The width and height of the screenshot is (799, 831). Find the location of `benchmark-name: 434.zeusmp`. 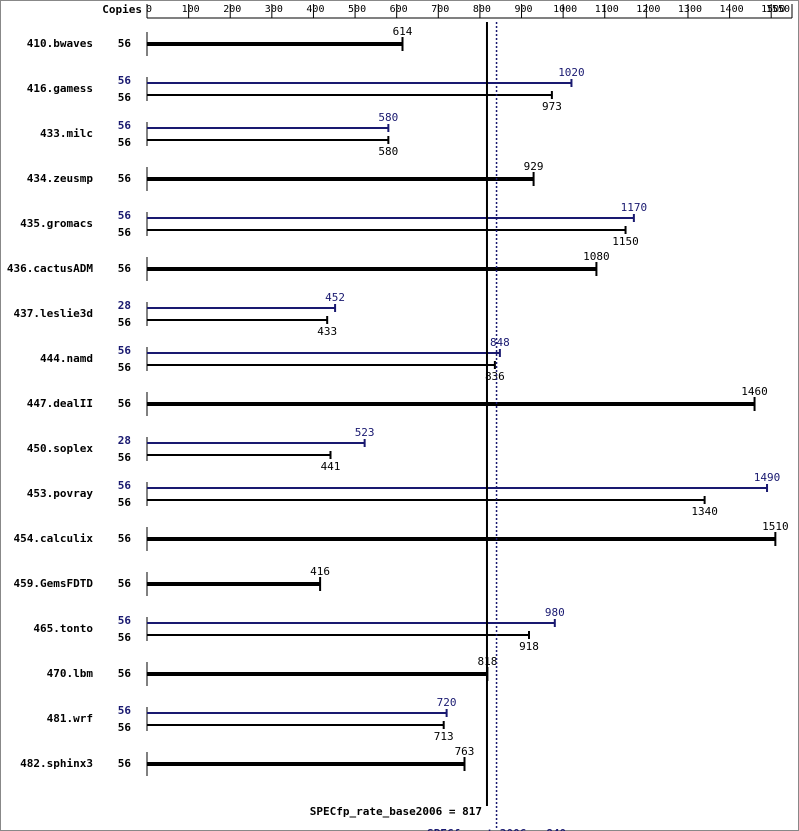

benchmark-name: 434.zeusmp is located at coordinates (60, 178).